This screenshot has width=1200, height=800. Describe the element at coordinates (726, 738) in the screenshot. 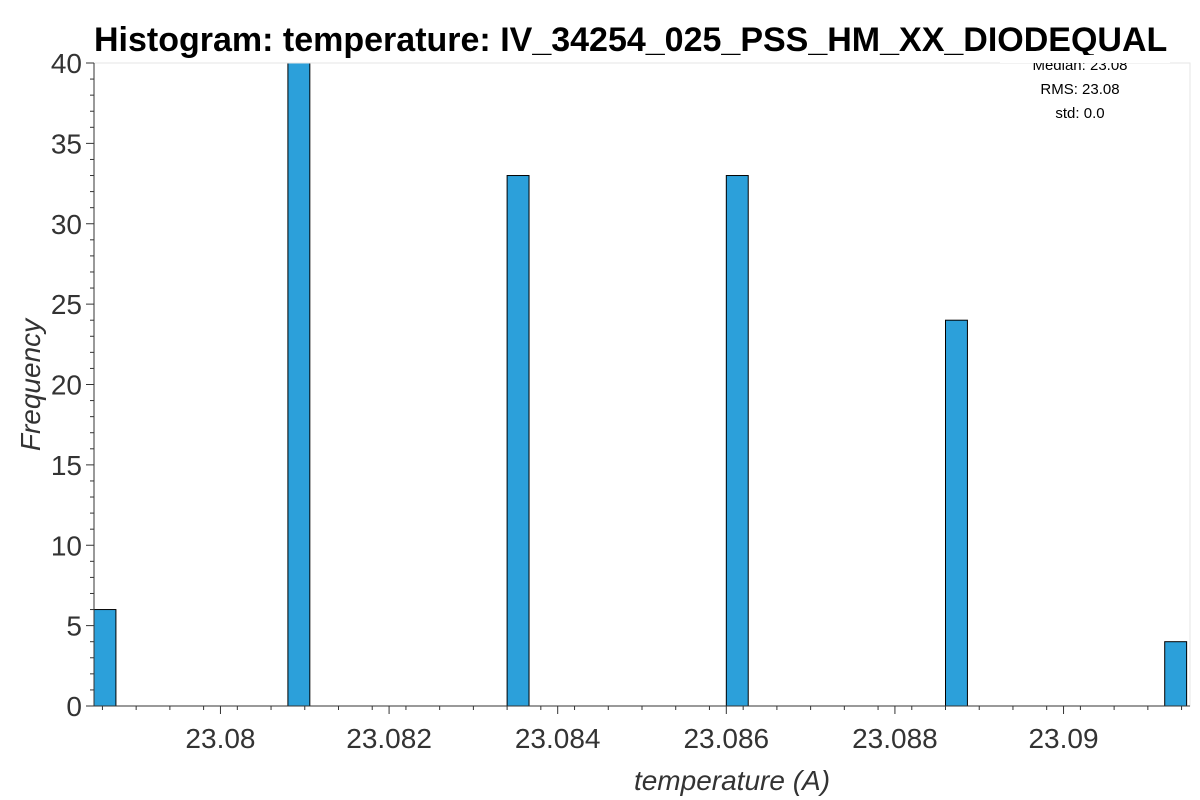

I see `x-tick-label: 23.086` at that location.